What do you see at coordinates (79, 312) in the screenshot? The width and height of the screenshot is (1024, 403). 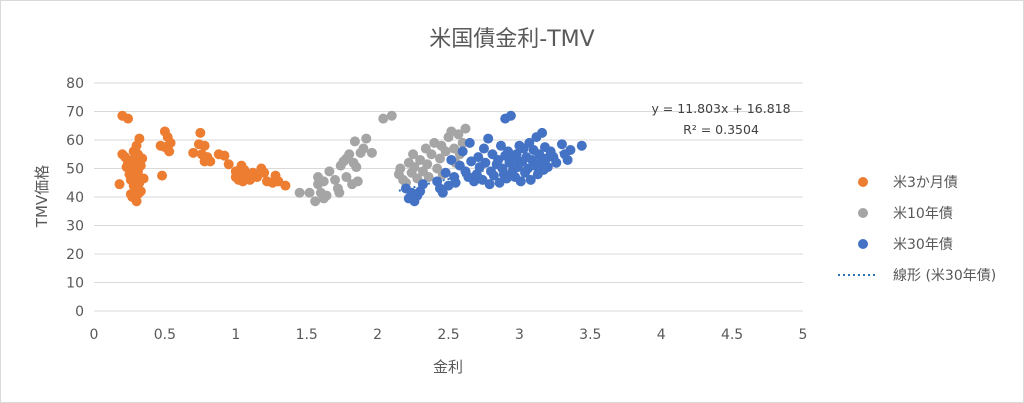 I see `y-tick-label: 0` at bounding box center [79, 312].